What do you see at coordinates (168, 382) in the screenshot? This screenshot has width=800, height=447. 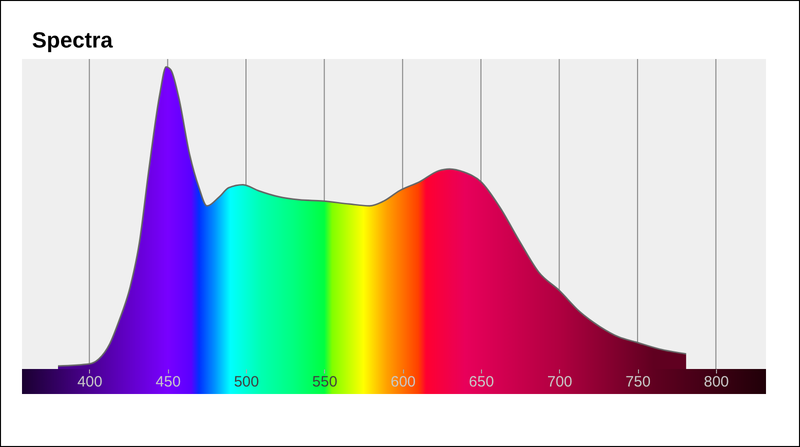 I see `x-tick-label: 450` at bounding box center [168, 382].